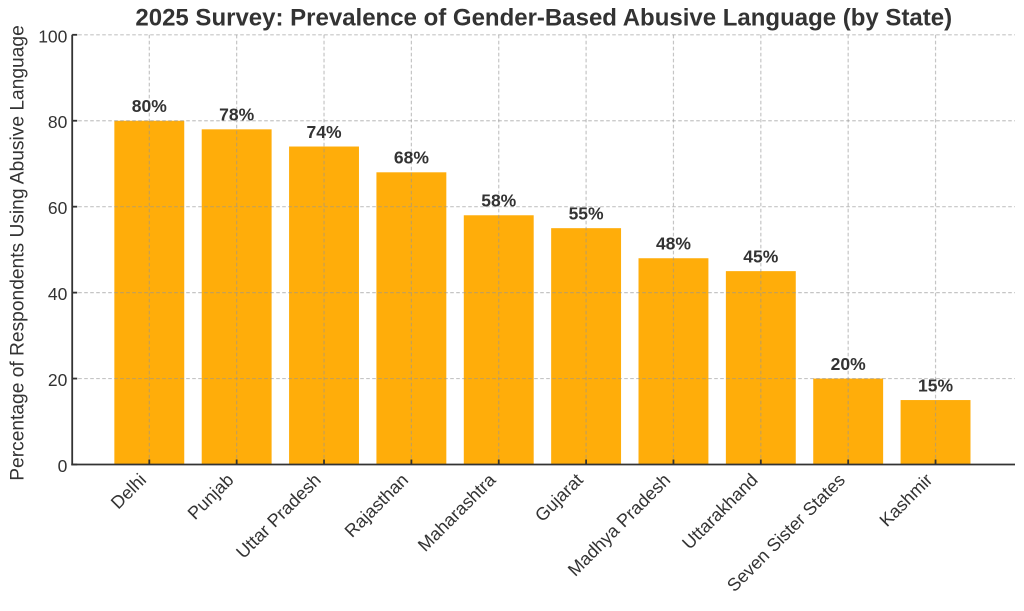 This screenshot has width=1024, height=611. What do you see at coordinates (324, 132) in the screenshot?
I see `svg-text: 74%` at bounding box center [324, 132].